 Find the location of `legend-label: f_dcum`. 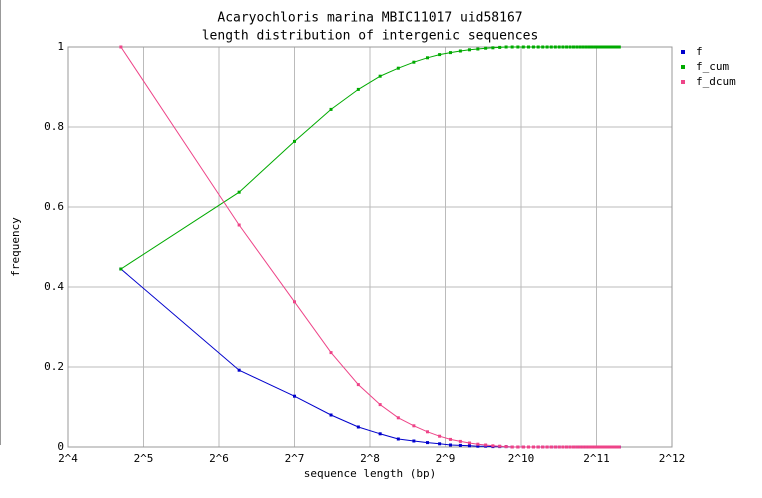

legend-label: f_dcum is located at coordinates (716, 81).